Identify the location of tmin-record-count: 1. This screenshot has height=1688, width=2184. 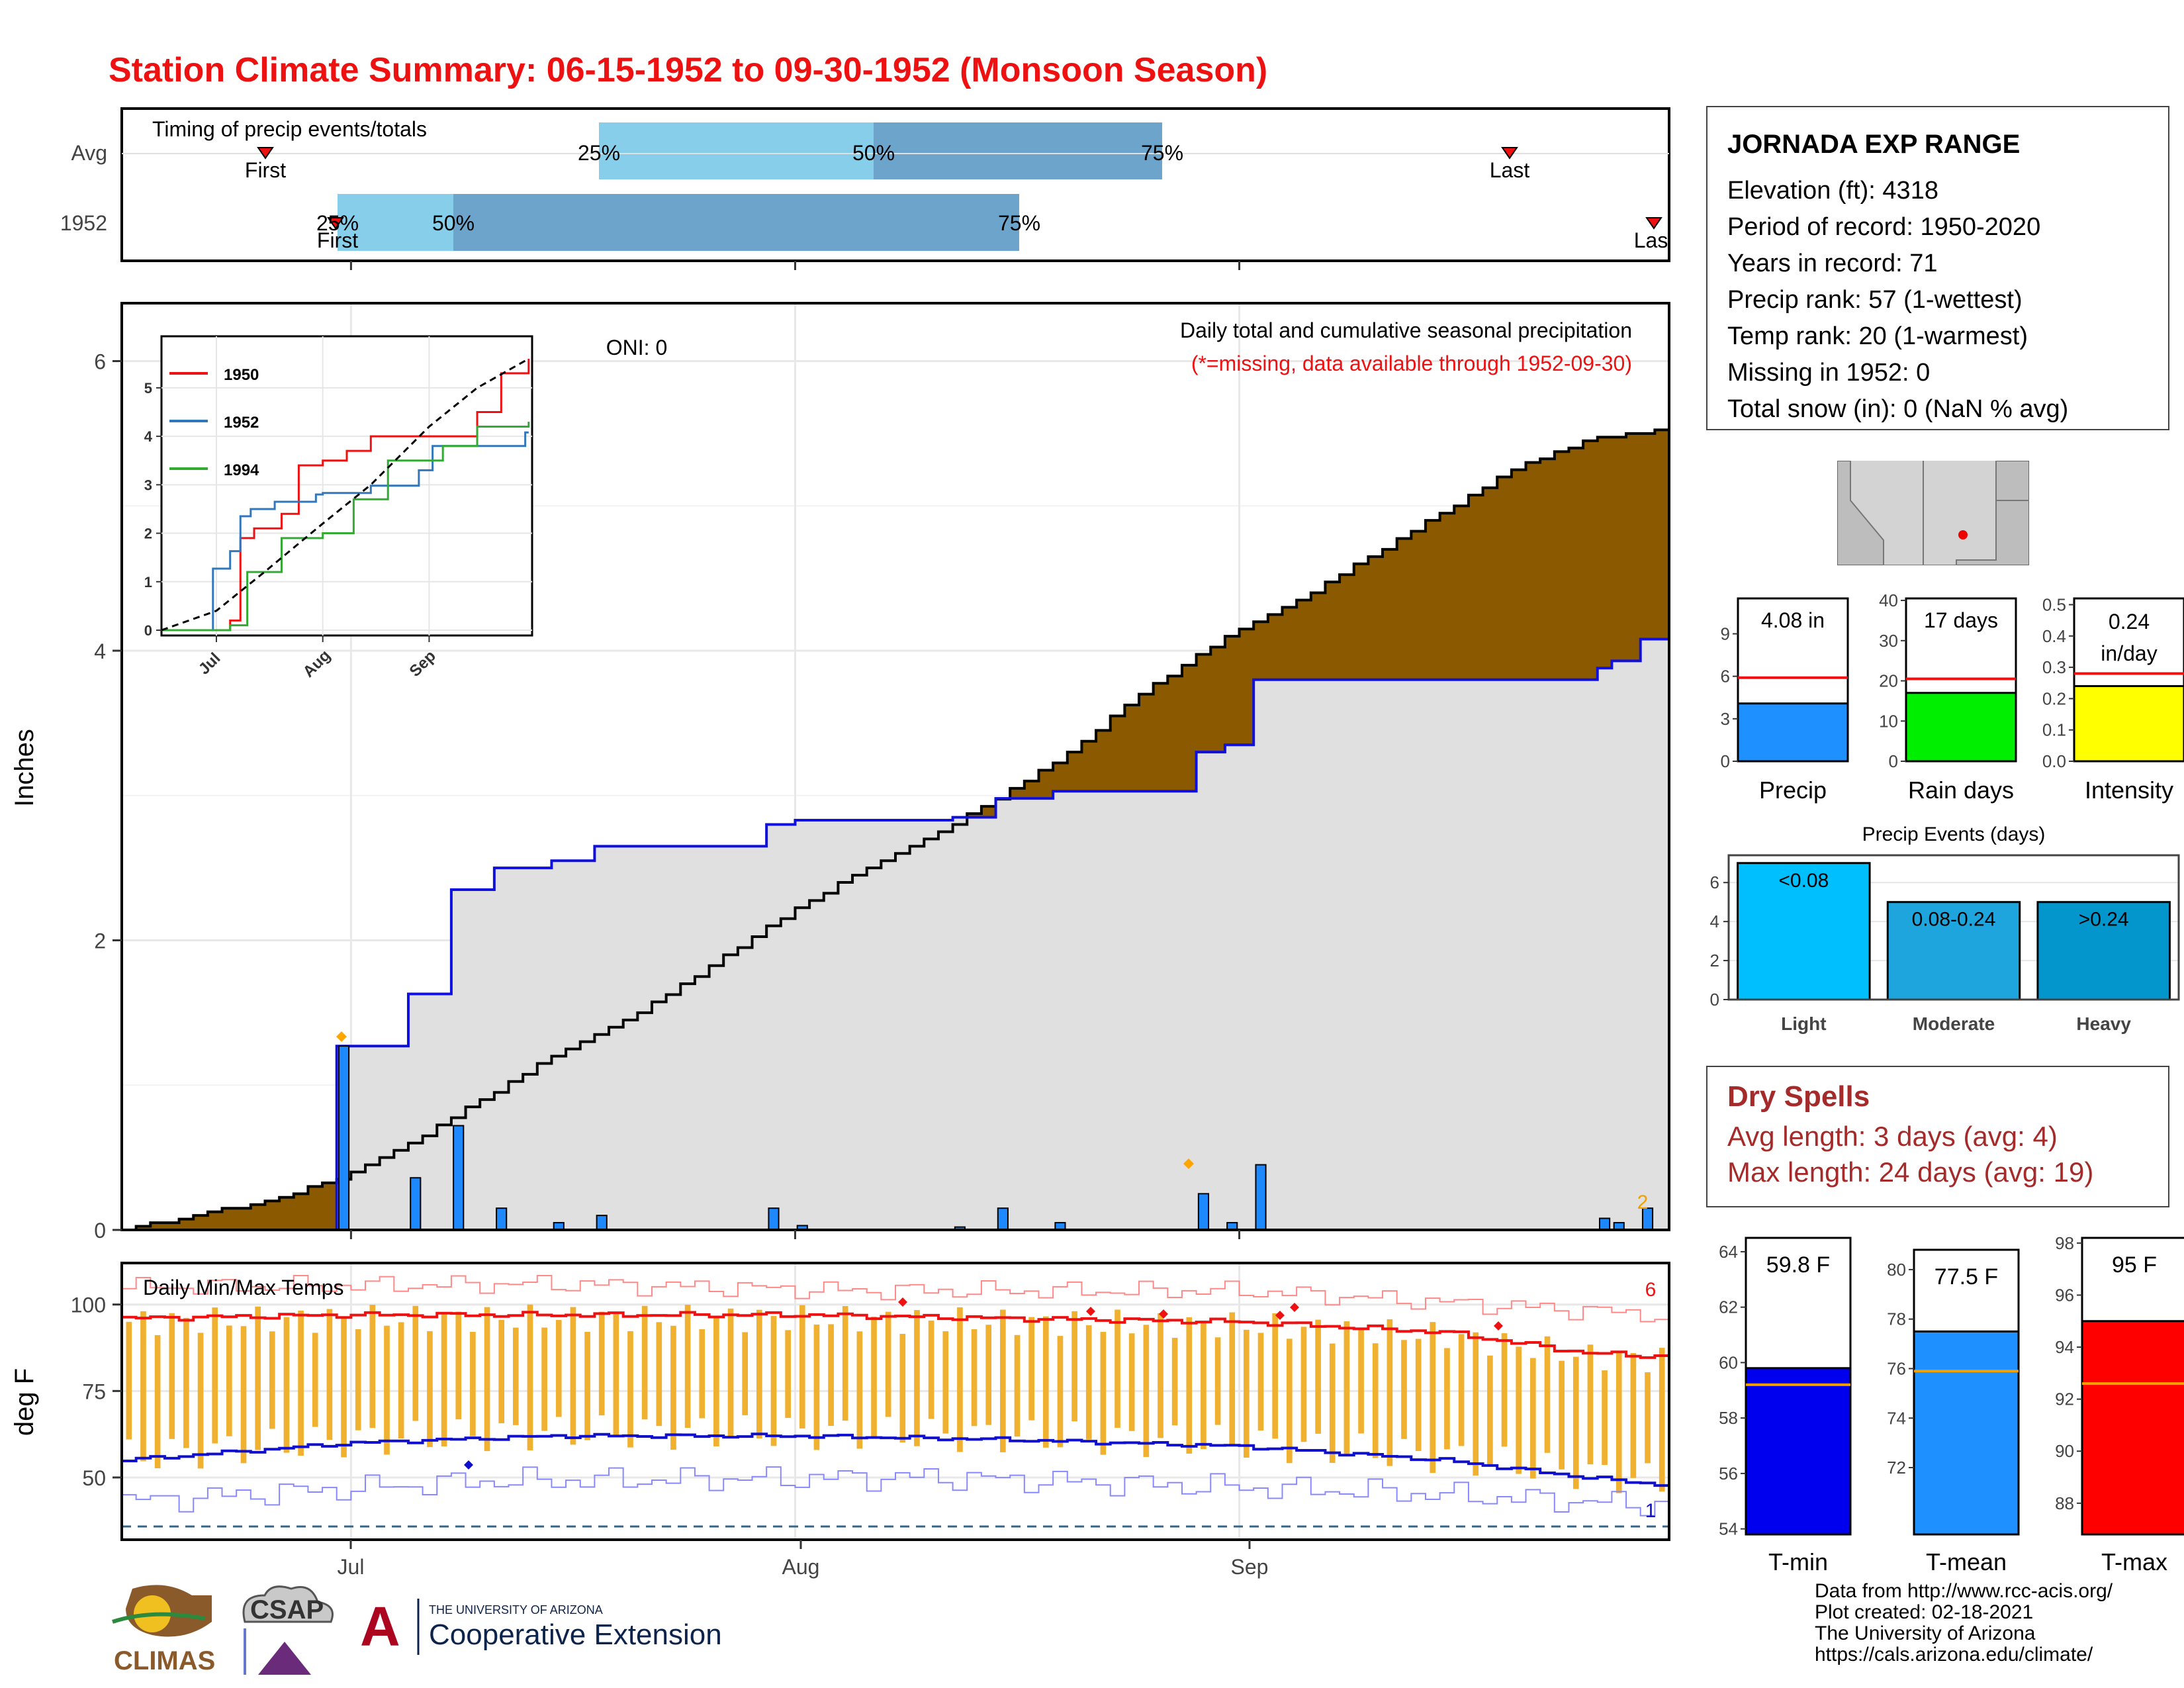
(1651, 1511).